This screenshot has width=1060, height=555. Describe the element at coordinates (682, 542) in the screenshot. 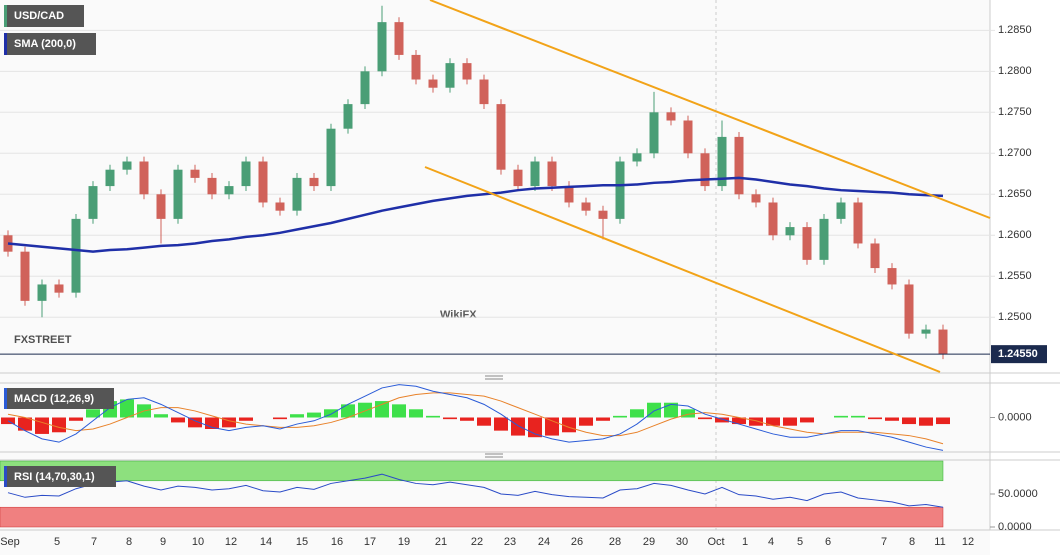

I see `x-tick-label: 30` at that location.